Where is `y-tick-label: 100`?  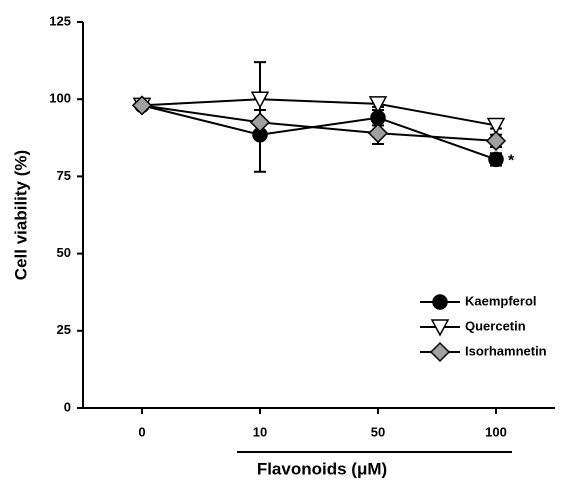
y-tick-label: 100 is located at coordinates (60, 98).